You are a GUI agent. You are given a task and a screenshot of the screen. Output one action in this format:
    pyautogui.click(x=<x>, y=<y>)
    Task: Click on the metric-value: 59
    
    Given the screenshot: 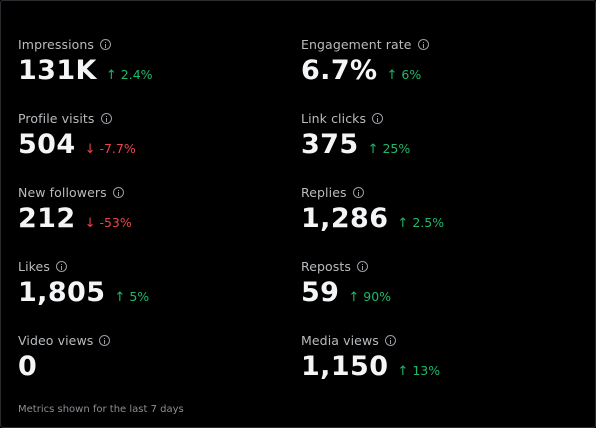 What is the action you would take?
    pyautogui.click(x=320, y=292)
    